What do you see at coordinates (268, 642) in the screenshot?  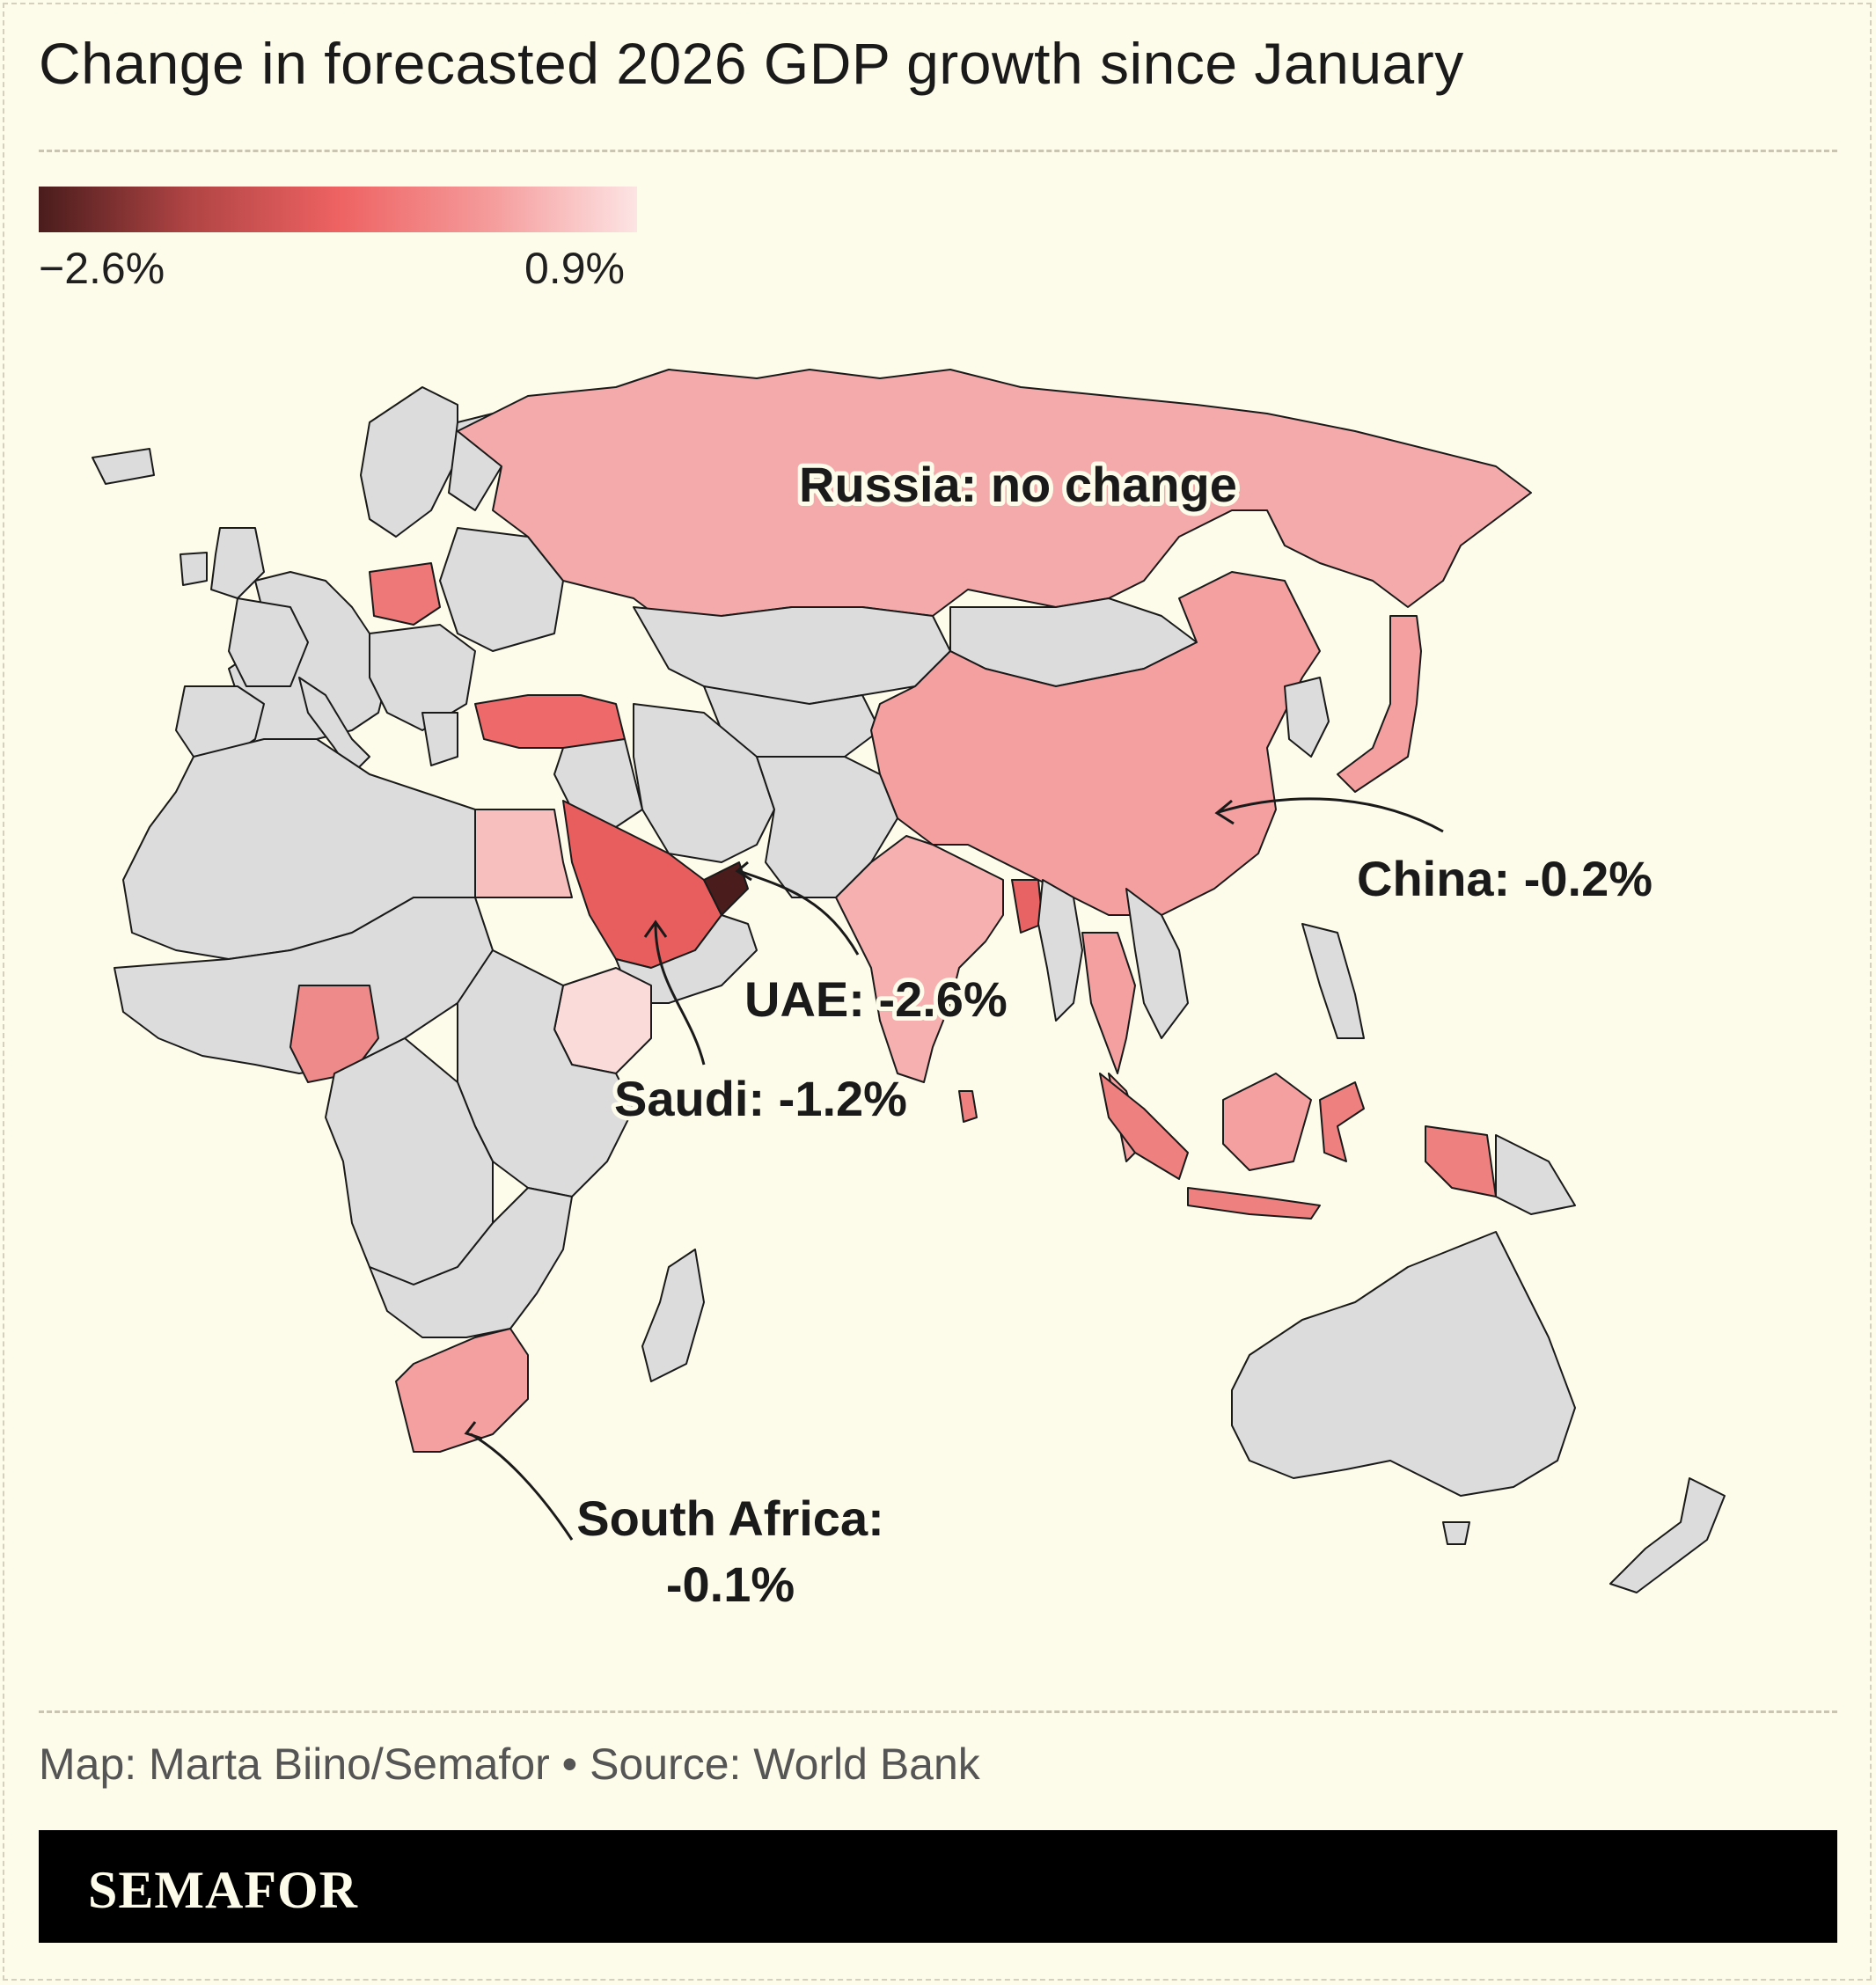 I see `country-france` at bounding box center [268, 642].